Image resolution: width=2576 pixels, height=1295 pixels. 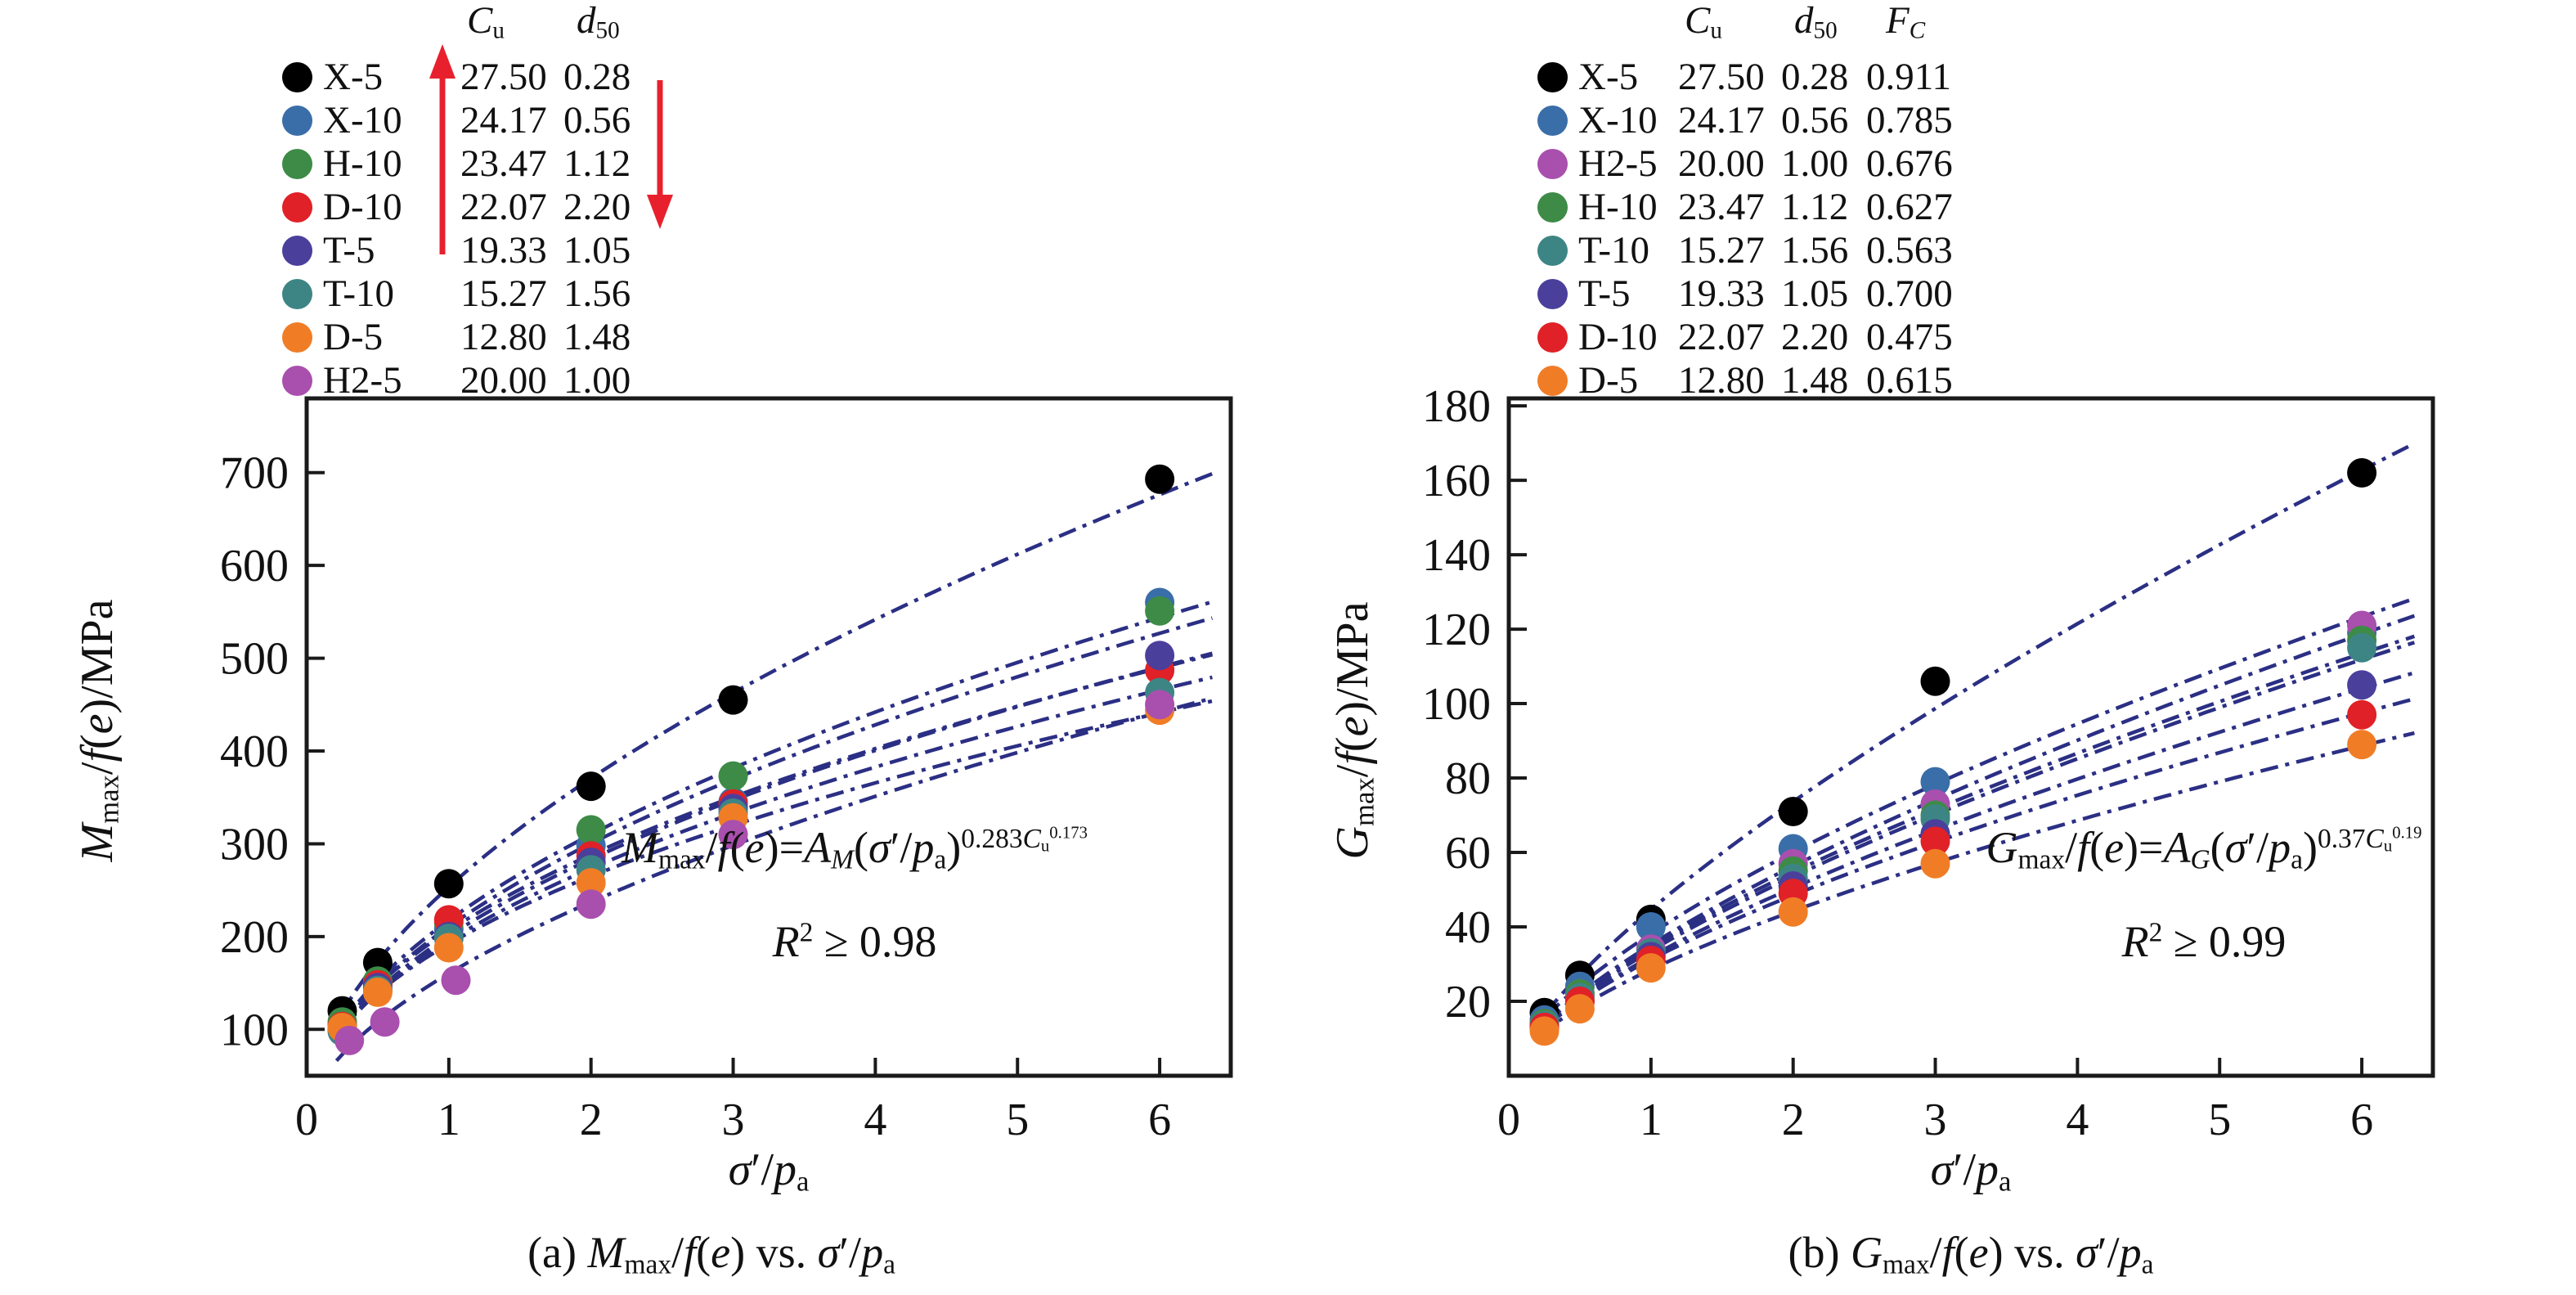 I want to click on legend-cu-value: 23.47, so click(x=504, y=163).